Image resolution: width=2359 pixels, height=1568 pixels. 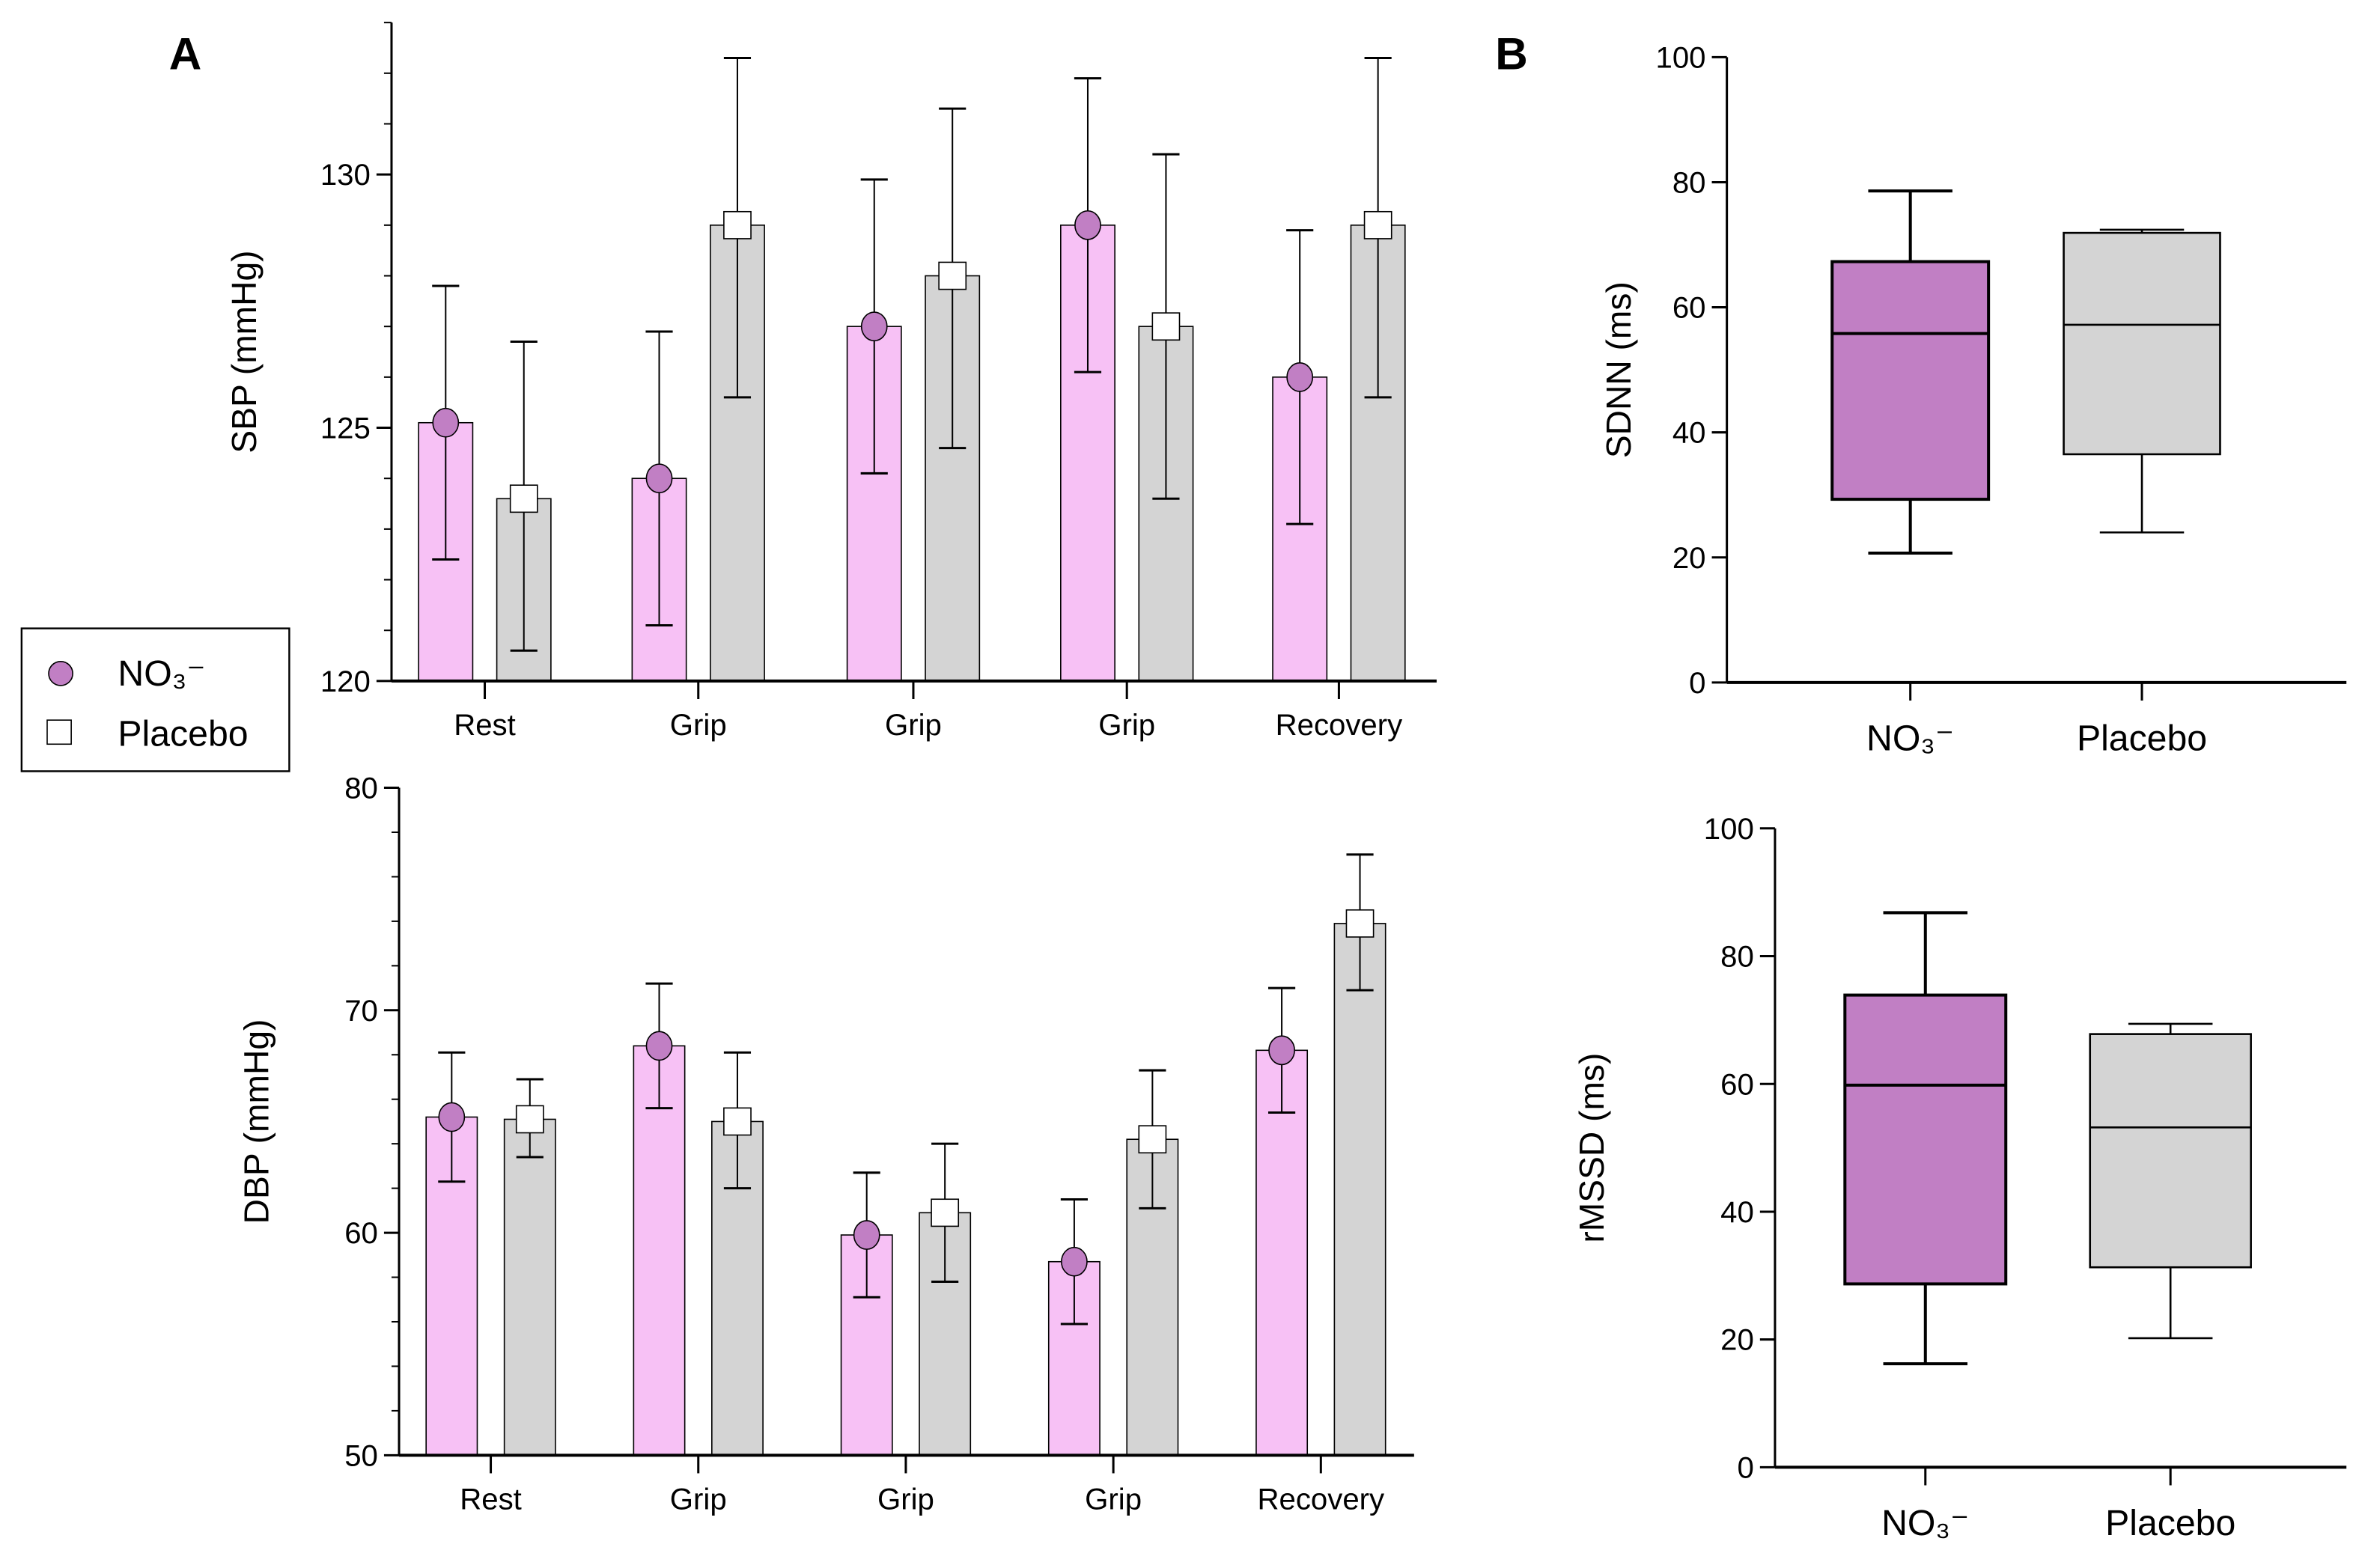 I want to click on legend-label-placebo: Placebo, so click(x=183, y=733).